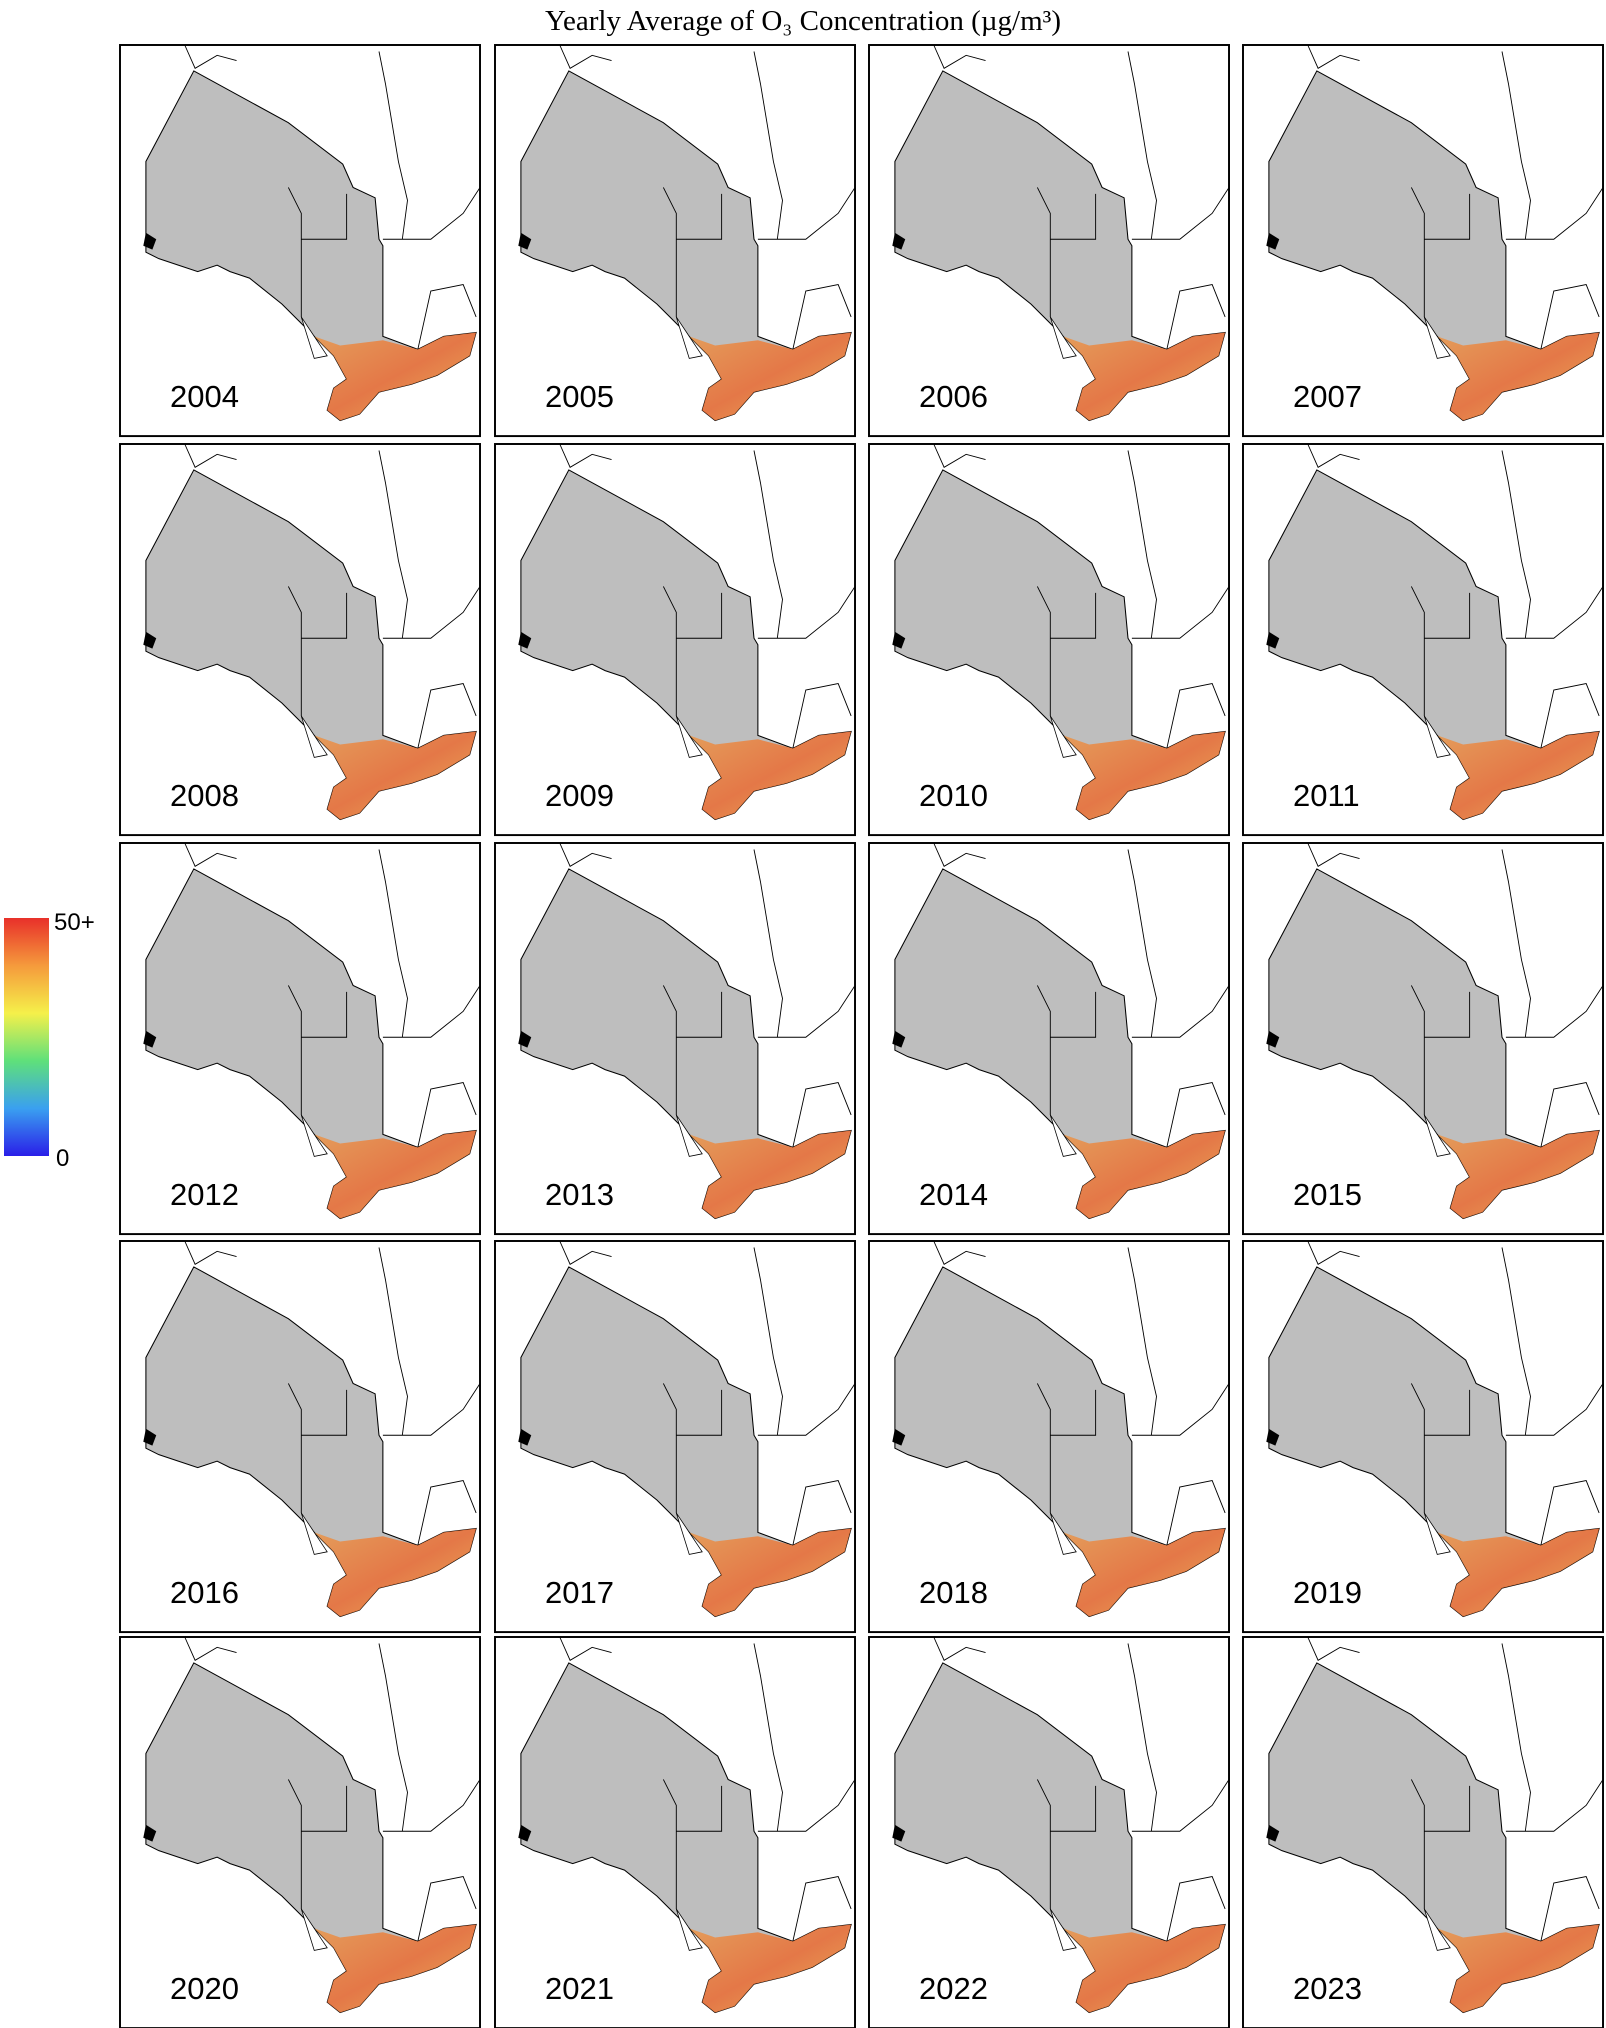  Describe the element at coordinates (579, 1988) in the screenshot. I see `year-label: 2021` at that location.